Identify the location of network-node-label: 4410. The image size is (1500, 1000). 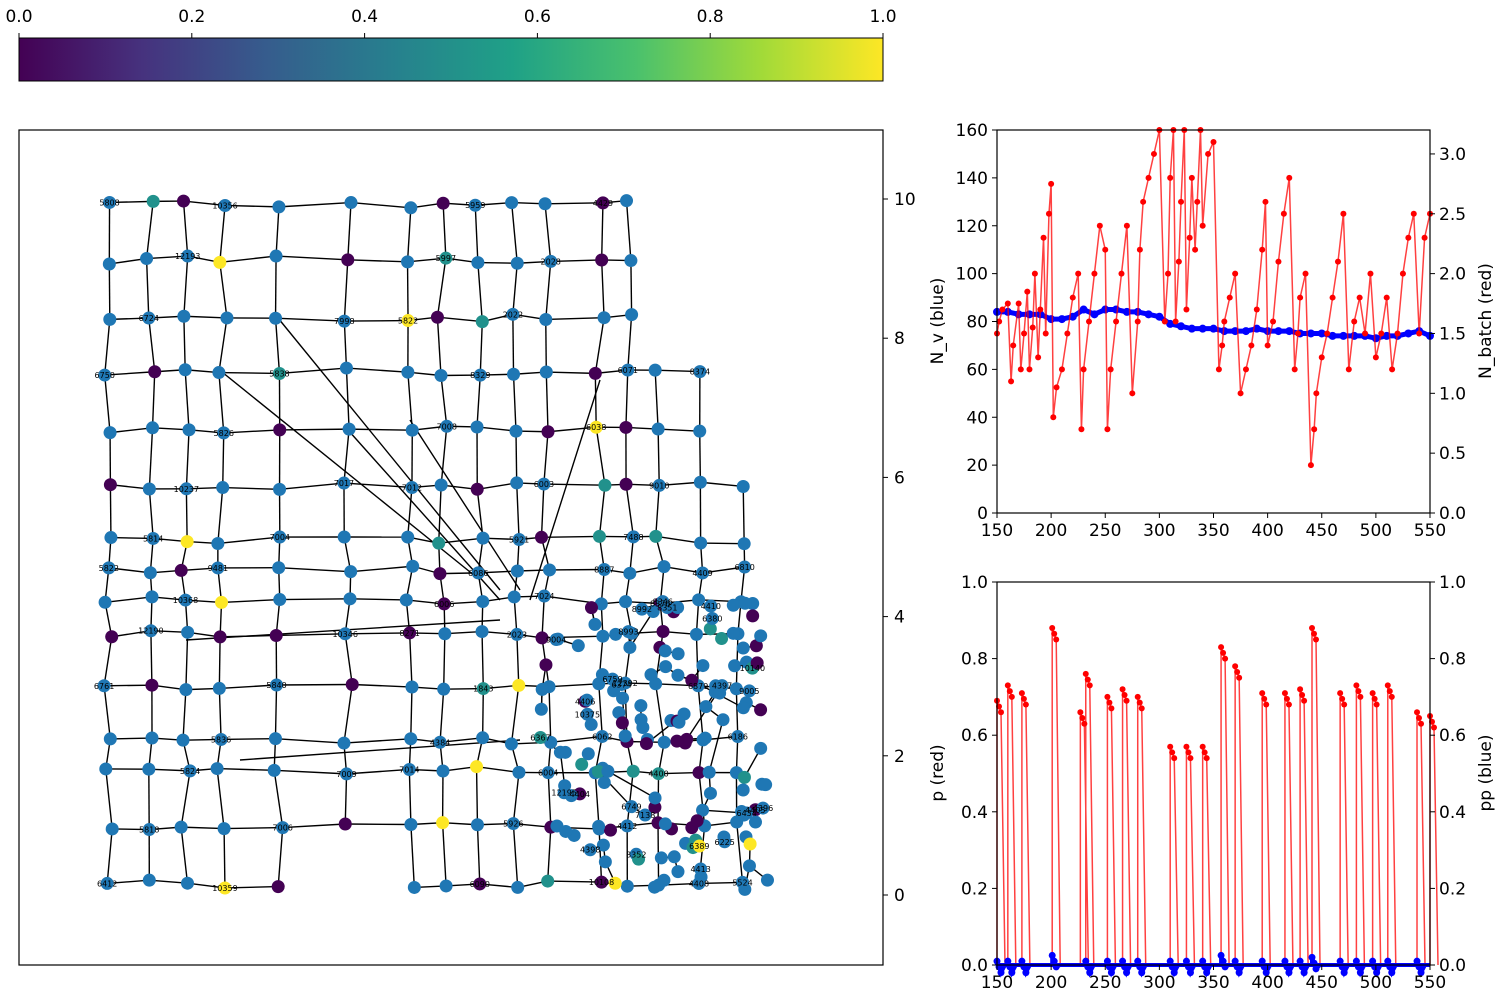
(711, 606).